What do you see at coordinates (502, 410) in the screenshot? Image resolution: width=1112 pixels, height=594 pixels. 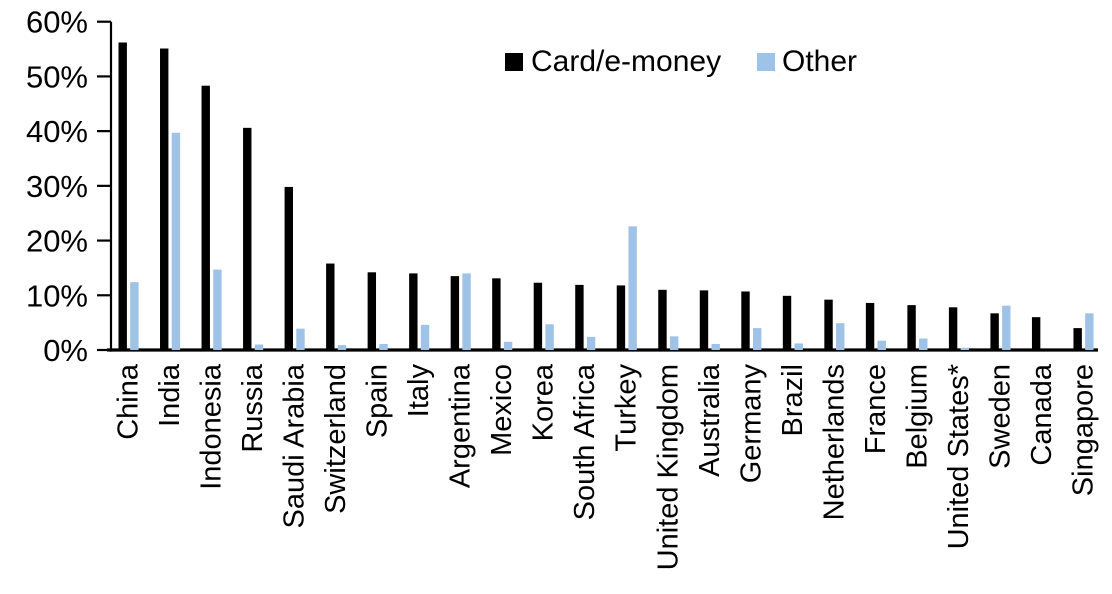 I see `x-axis-label: Mexico` at bounding box center [502, 410].